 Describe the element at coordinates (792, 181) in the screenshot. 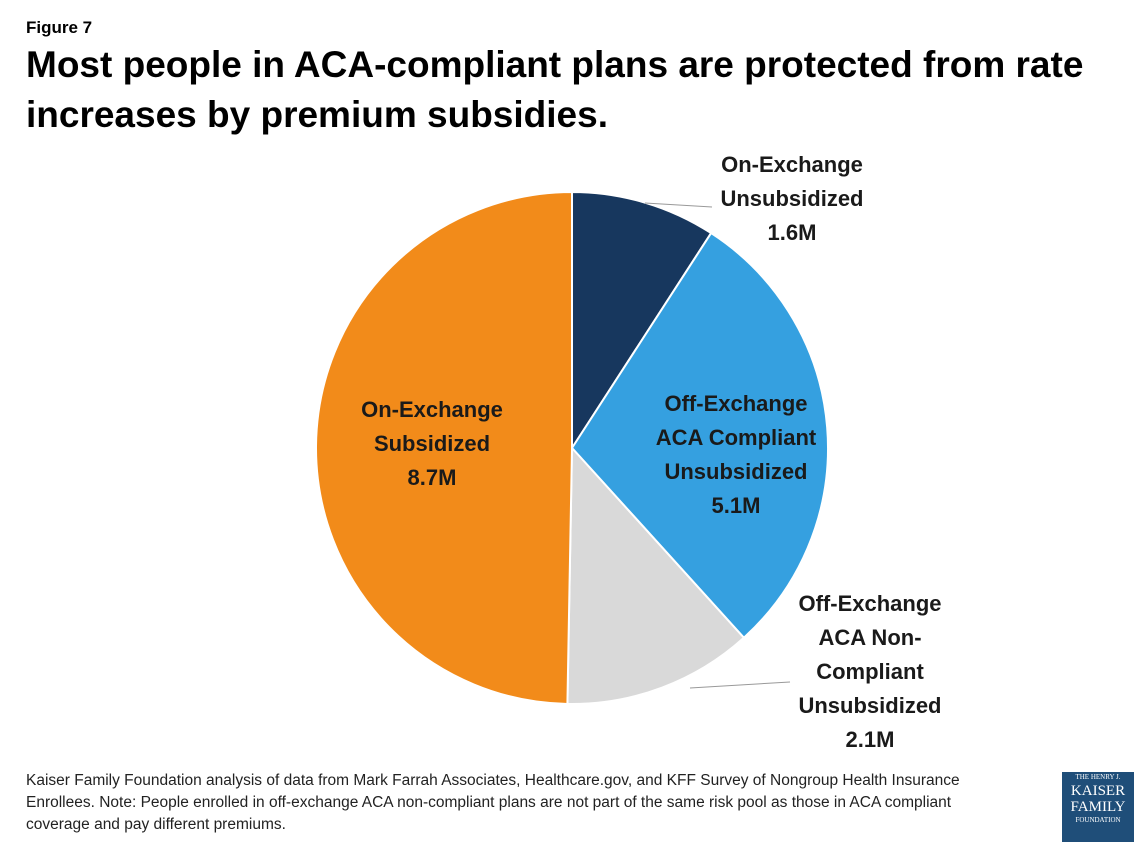

I see `category-label: On-Exchange Unsubsidized` at that location.